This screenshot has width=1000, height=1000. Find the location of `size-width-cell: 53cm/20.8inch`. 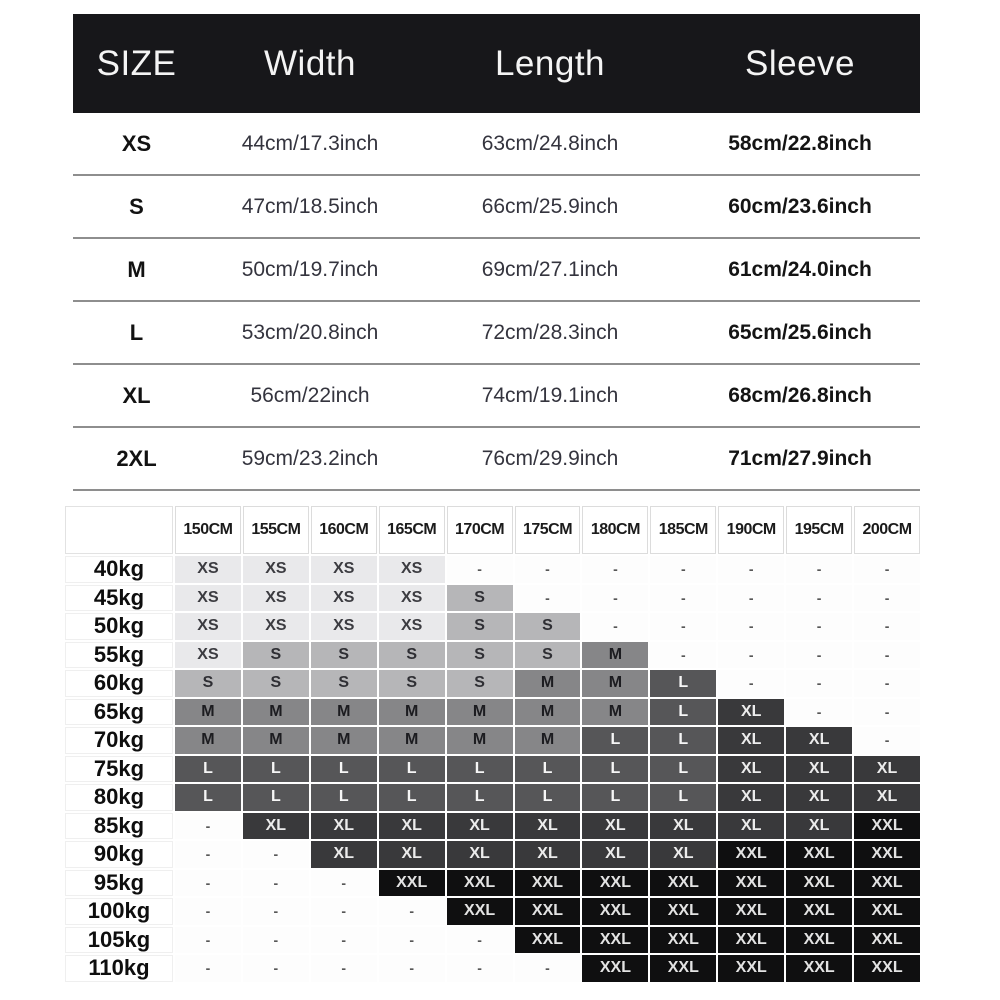

size-width-cell: 53cm/20.8inch is located at coordinates (310, 332).